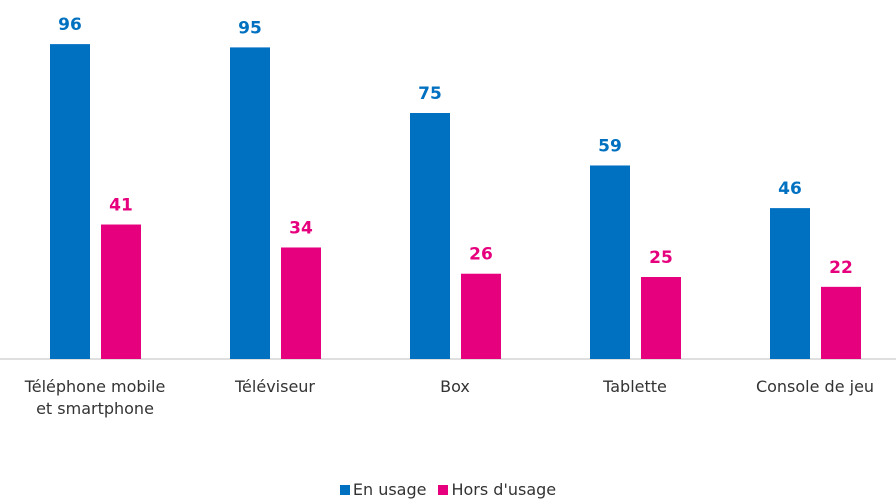 This screenshot has height=502, width=896. What do you see at coordinates (661, 258) in the screenshot?
I see `value-label: 25` at bounding box center [661, 258].